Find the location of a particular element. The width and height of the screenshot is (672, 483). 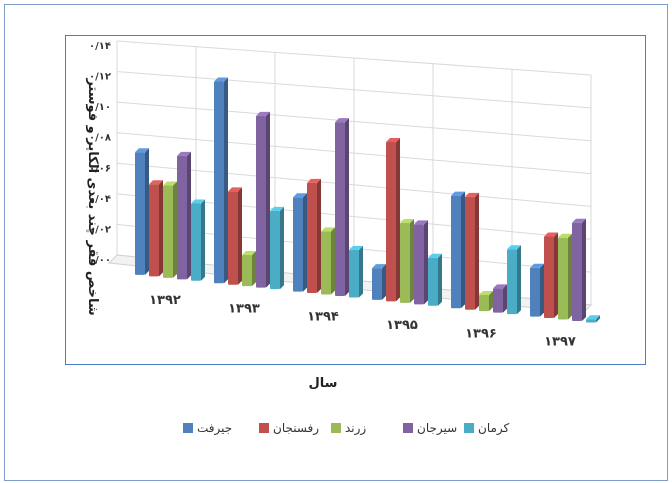

x-tick-label: ۱۳۹۵ is located at coordinates (402, 325).